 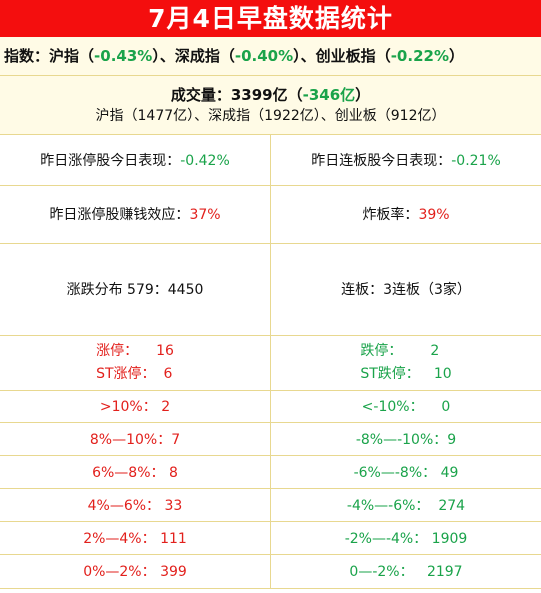 What do you see at coordinates (435, 350) in the screenshot?
I see `limit-down-value: 2` at bounding box center [435, 350].